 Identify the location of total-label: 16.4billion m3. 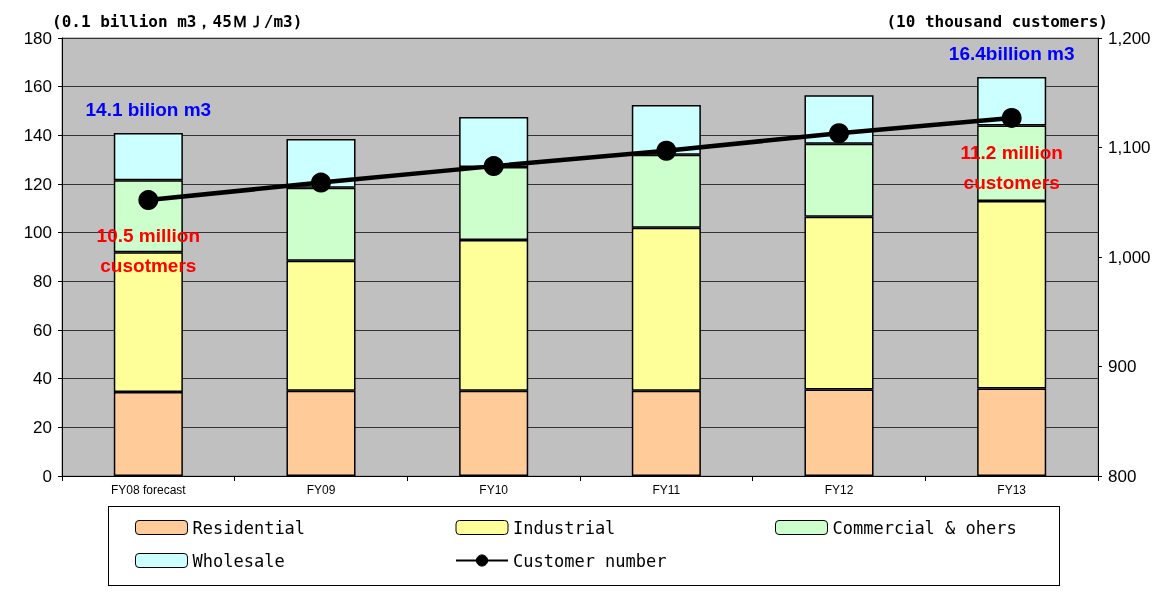
(1011, 54).